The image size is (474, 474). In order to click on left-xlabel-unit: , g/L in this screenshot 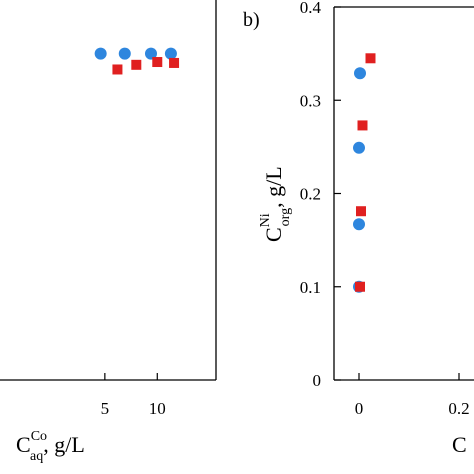, I will do `click(64, 444)`.